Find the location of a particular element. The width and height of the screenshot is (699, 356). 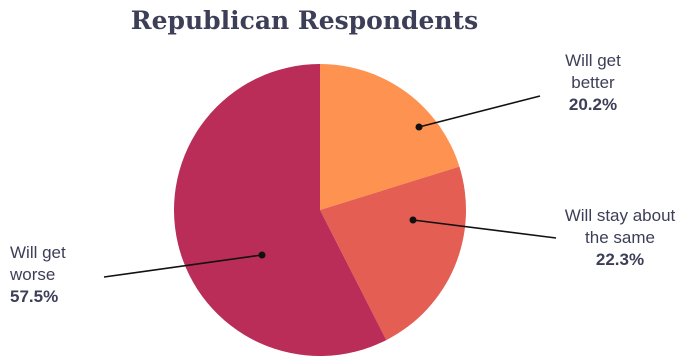

slice-label-value: 57.5% is located at coordinates (34, 296).